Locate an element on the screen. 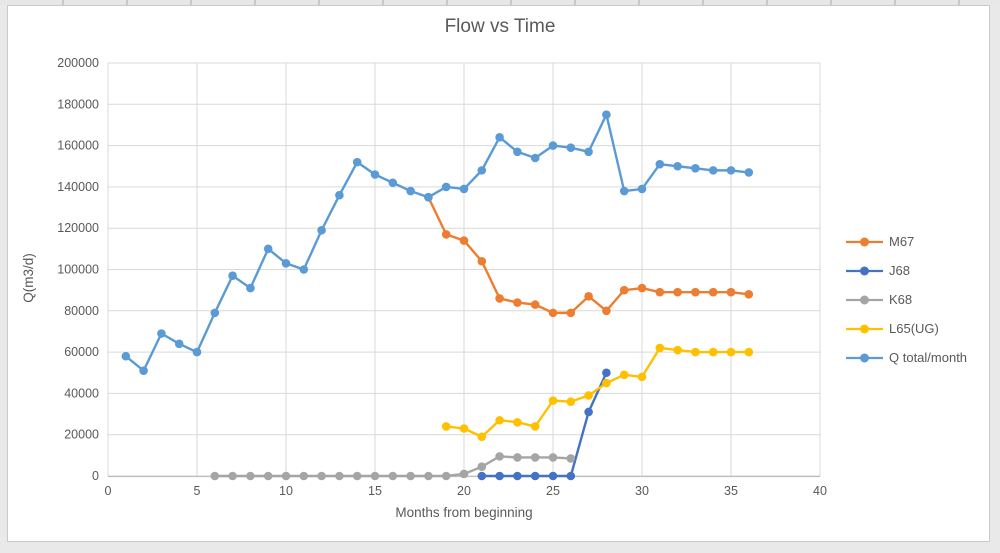 The width and height of the screenshot is (1000, 553). legend-item-l65-ug: L65(UG) is located at coordinates (906, 328).